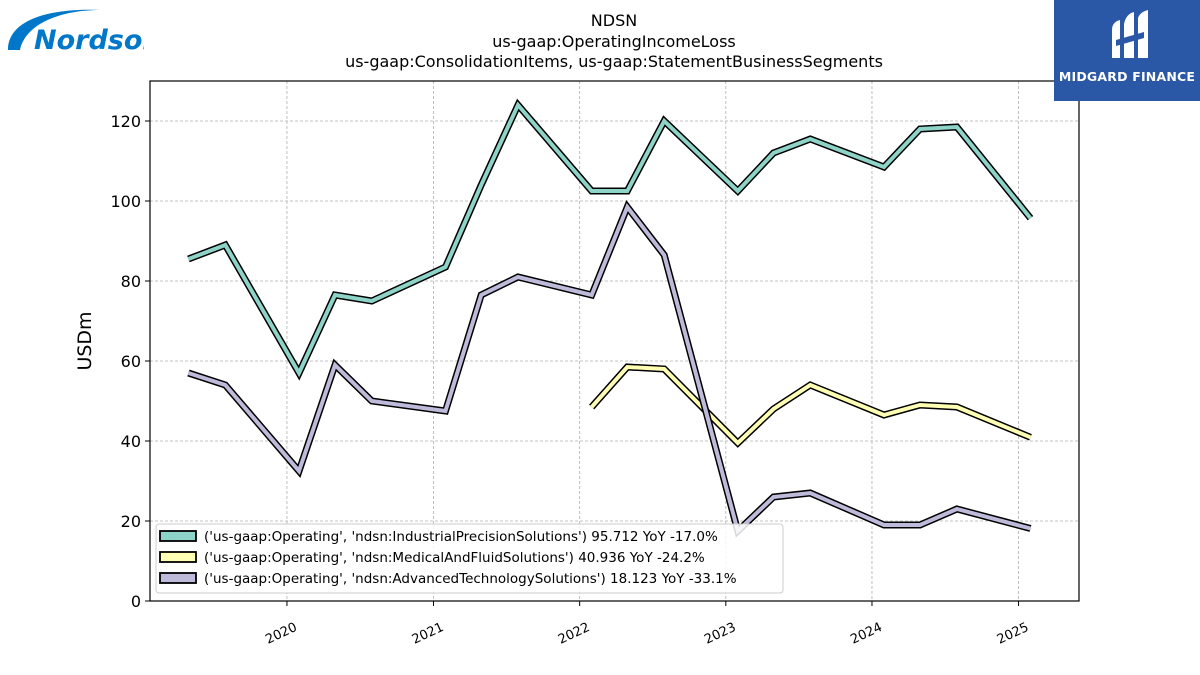 This screenshot has height=675, width=1200. I want to click on chart-title-line-1: NDSN, so click(614, 20).